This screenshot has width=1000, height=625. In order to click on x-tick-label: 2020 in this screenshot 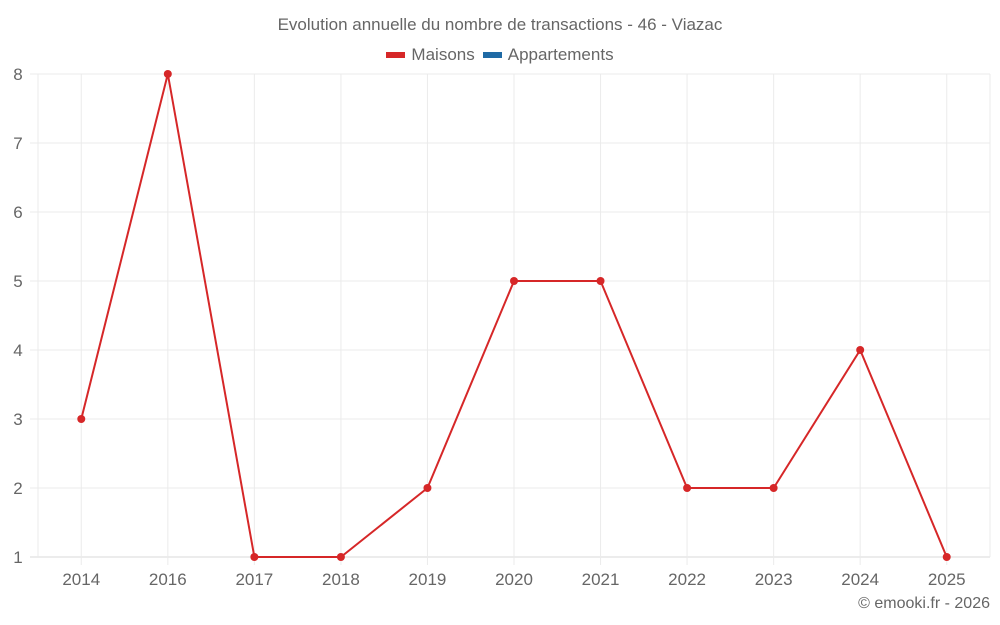, I will do `click(514, 579)`.